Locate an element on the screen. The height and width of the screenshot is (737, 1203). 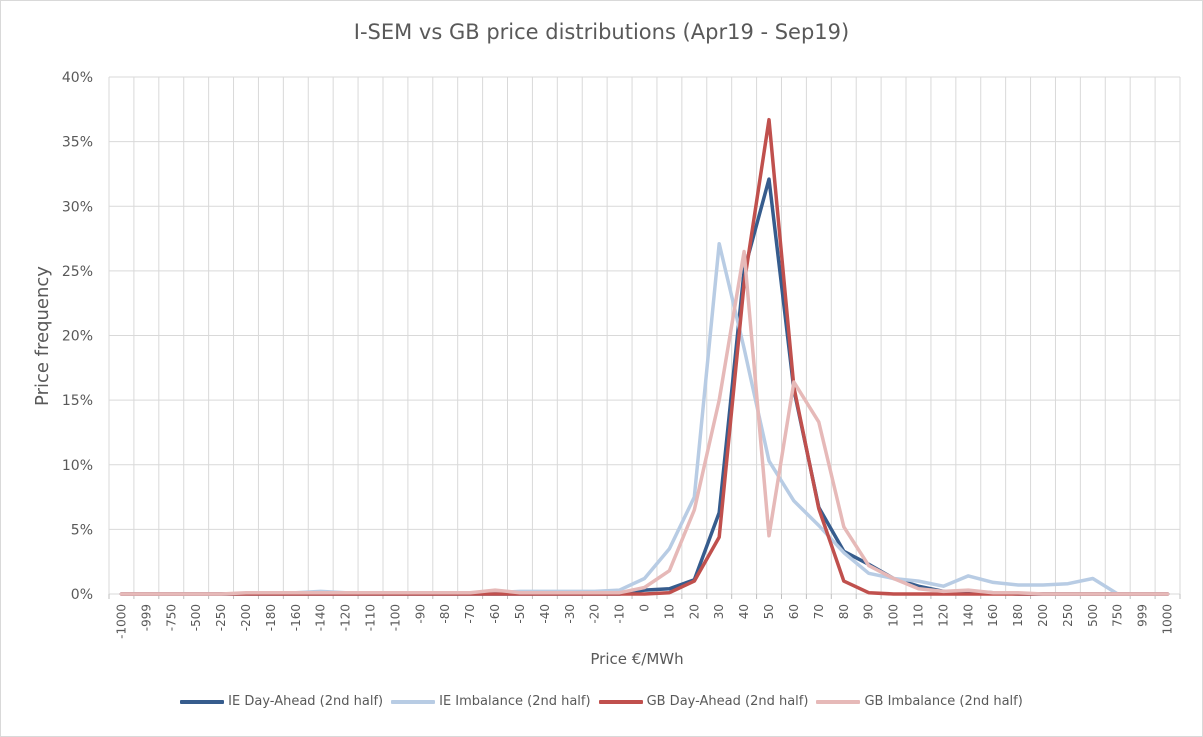
x-tick-label: 90 is located at coordinates (869, 611).